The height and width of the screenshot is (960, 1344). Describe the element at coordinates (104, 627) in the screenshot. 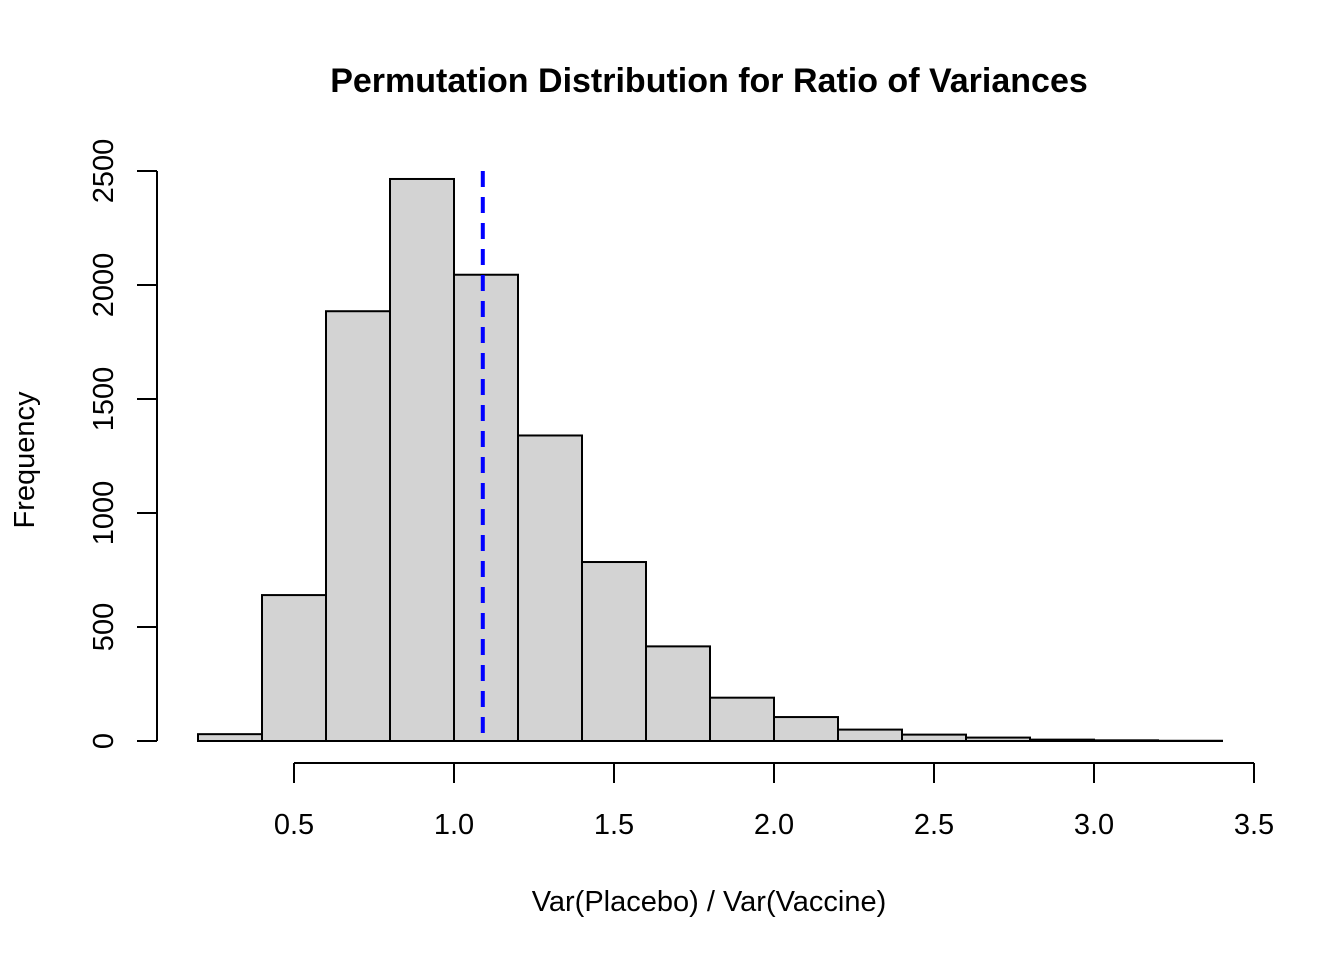

I see `y-tick-label: 500` at that location.